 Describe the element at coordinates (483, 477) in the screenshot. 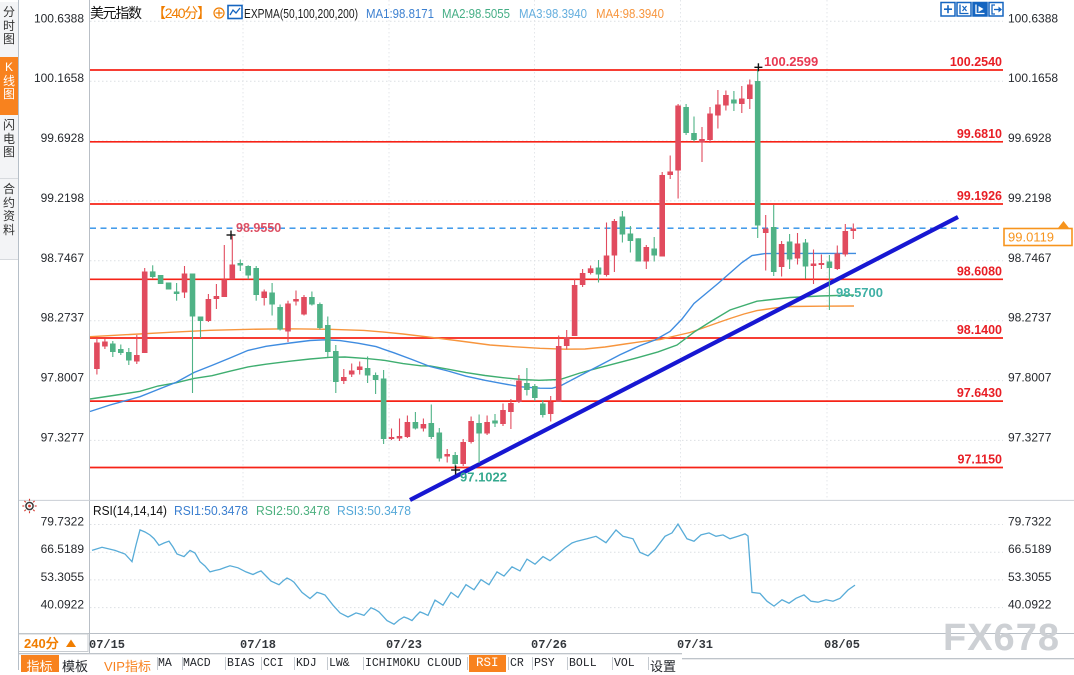

I see `svg-text: 97.1022` at that location.